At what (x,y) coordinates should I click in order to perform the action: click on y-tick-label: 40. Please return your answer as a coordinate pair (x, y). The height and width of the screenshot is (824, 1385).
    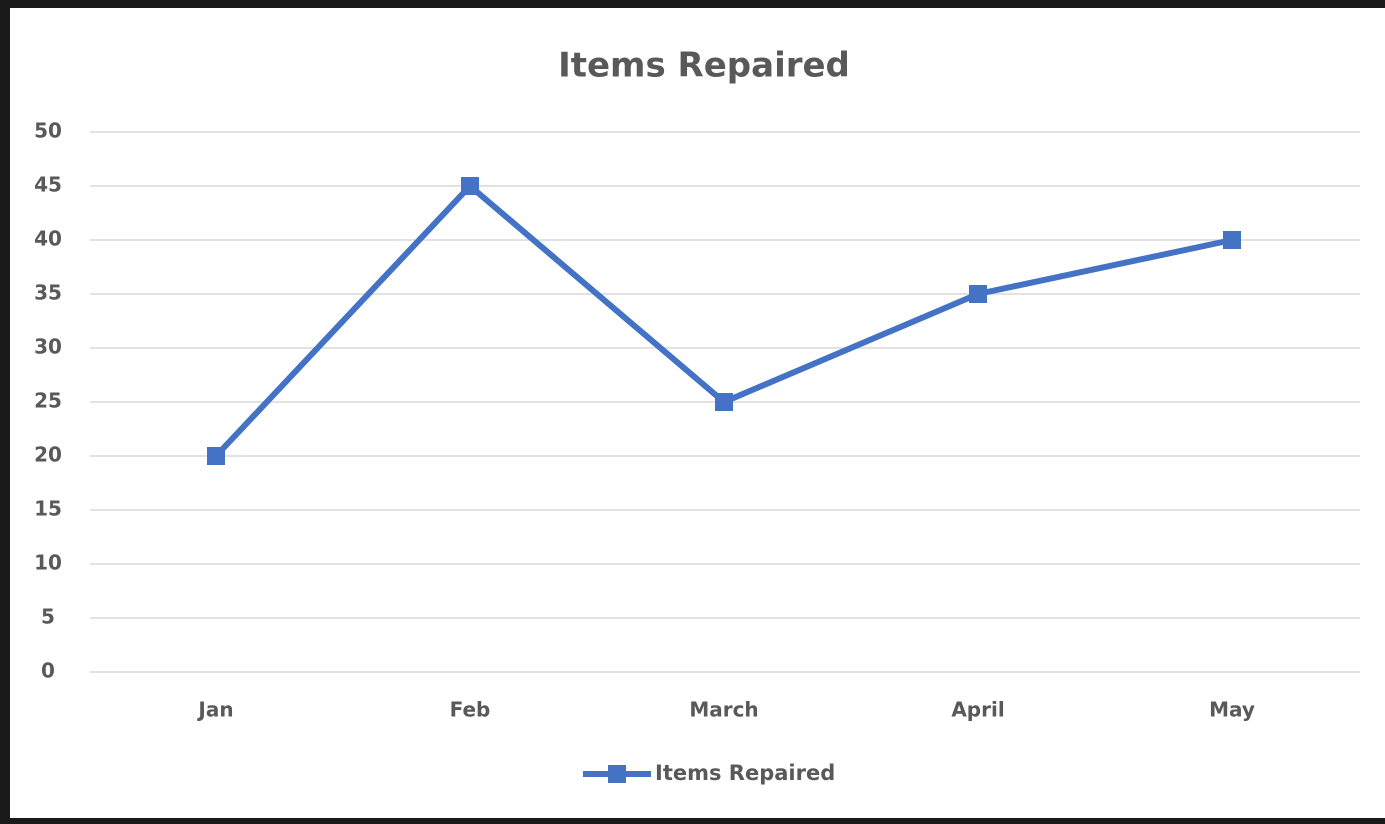
    Looking at the image, I should click on (48, 239).